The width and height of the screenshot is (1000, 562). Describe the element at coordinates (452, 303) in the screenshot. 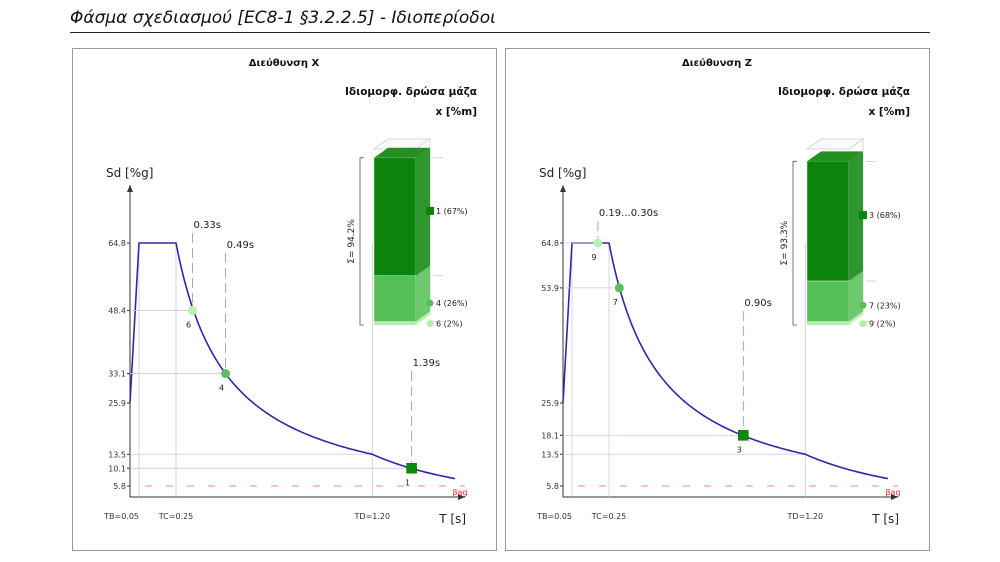

I see `mass-segment-label: 4 (26%)` at that location.